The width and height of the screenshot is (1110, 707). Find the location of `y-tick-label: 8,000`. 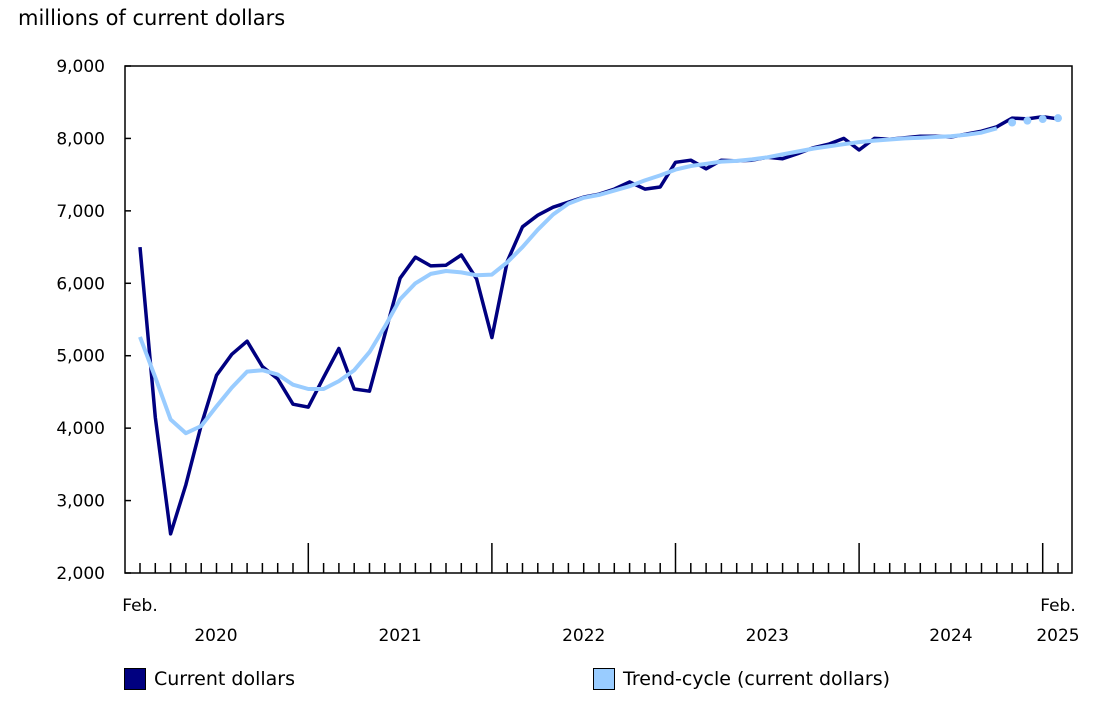

y-tick-label: 8,000 is located at coordinates (80, 139).